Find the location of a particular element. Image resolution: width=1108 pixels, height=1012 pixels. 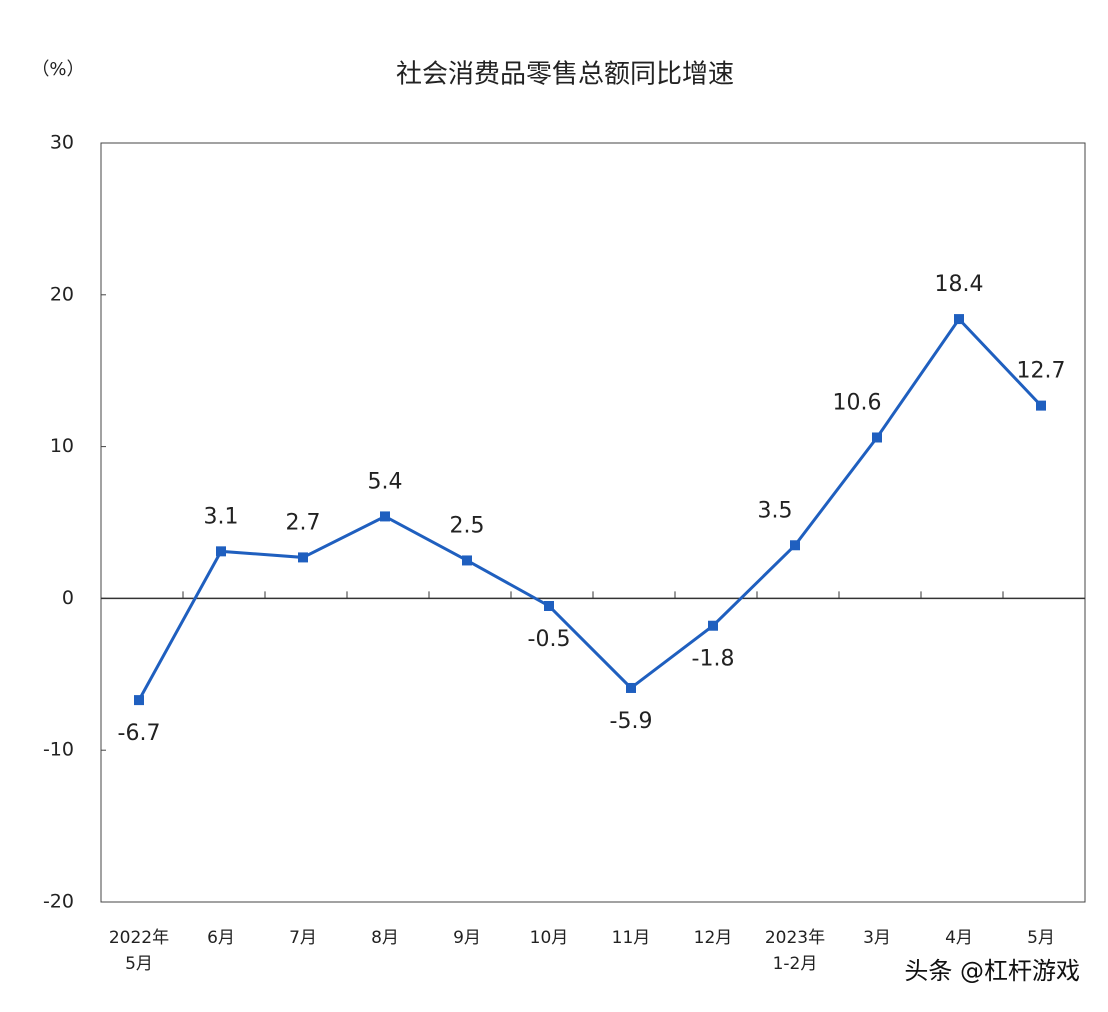

x-tick-label: 12月 is located at coordinates (713, 938).